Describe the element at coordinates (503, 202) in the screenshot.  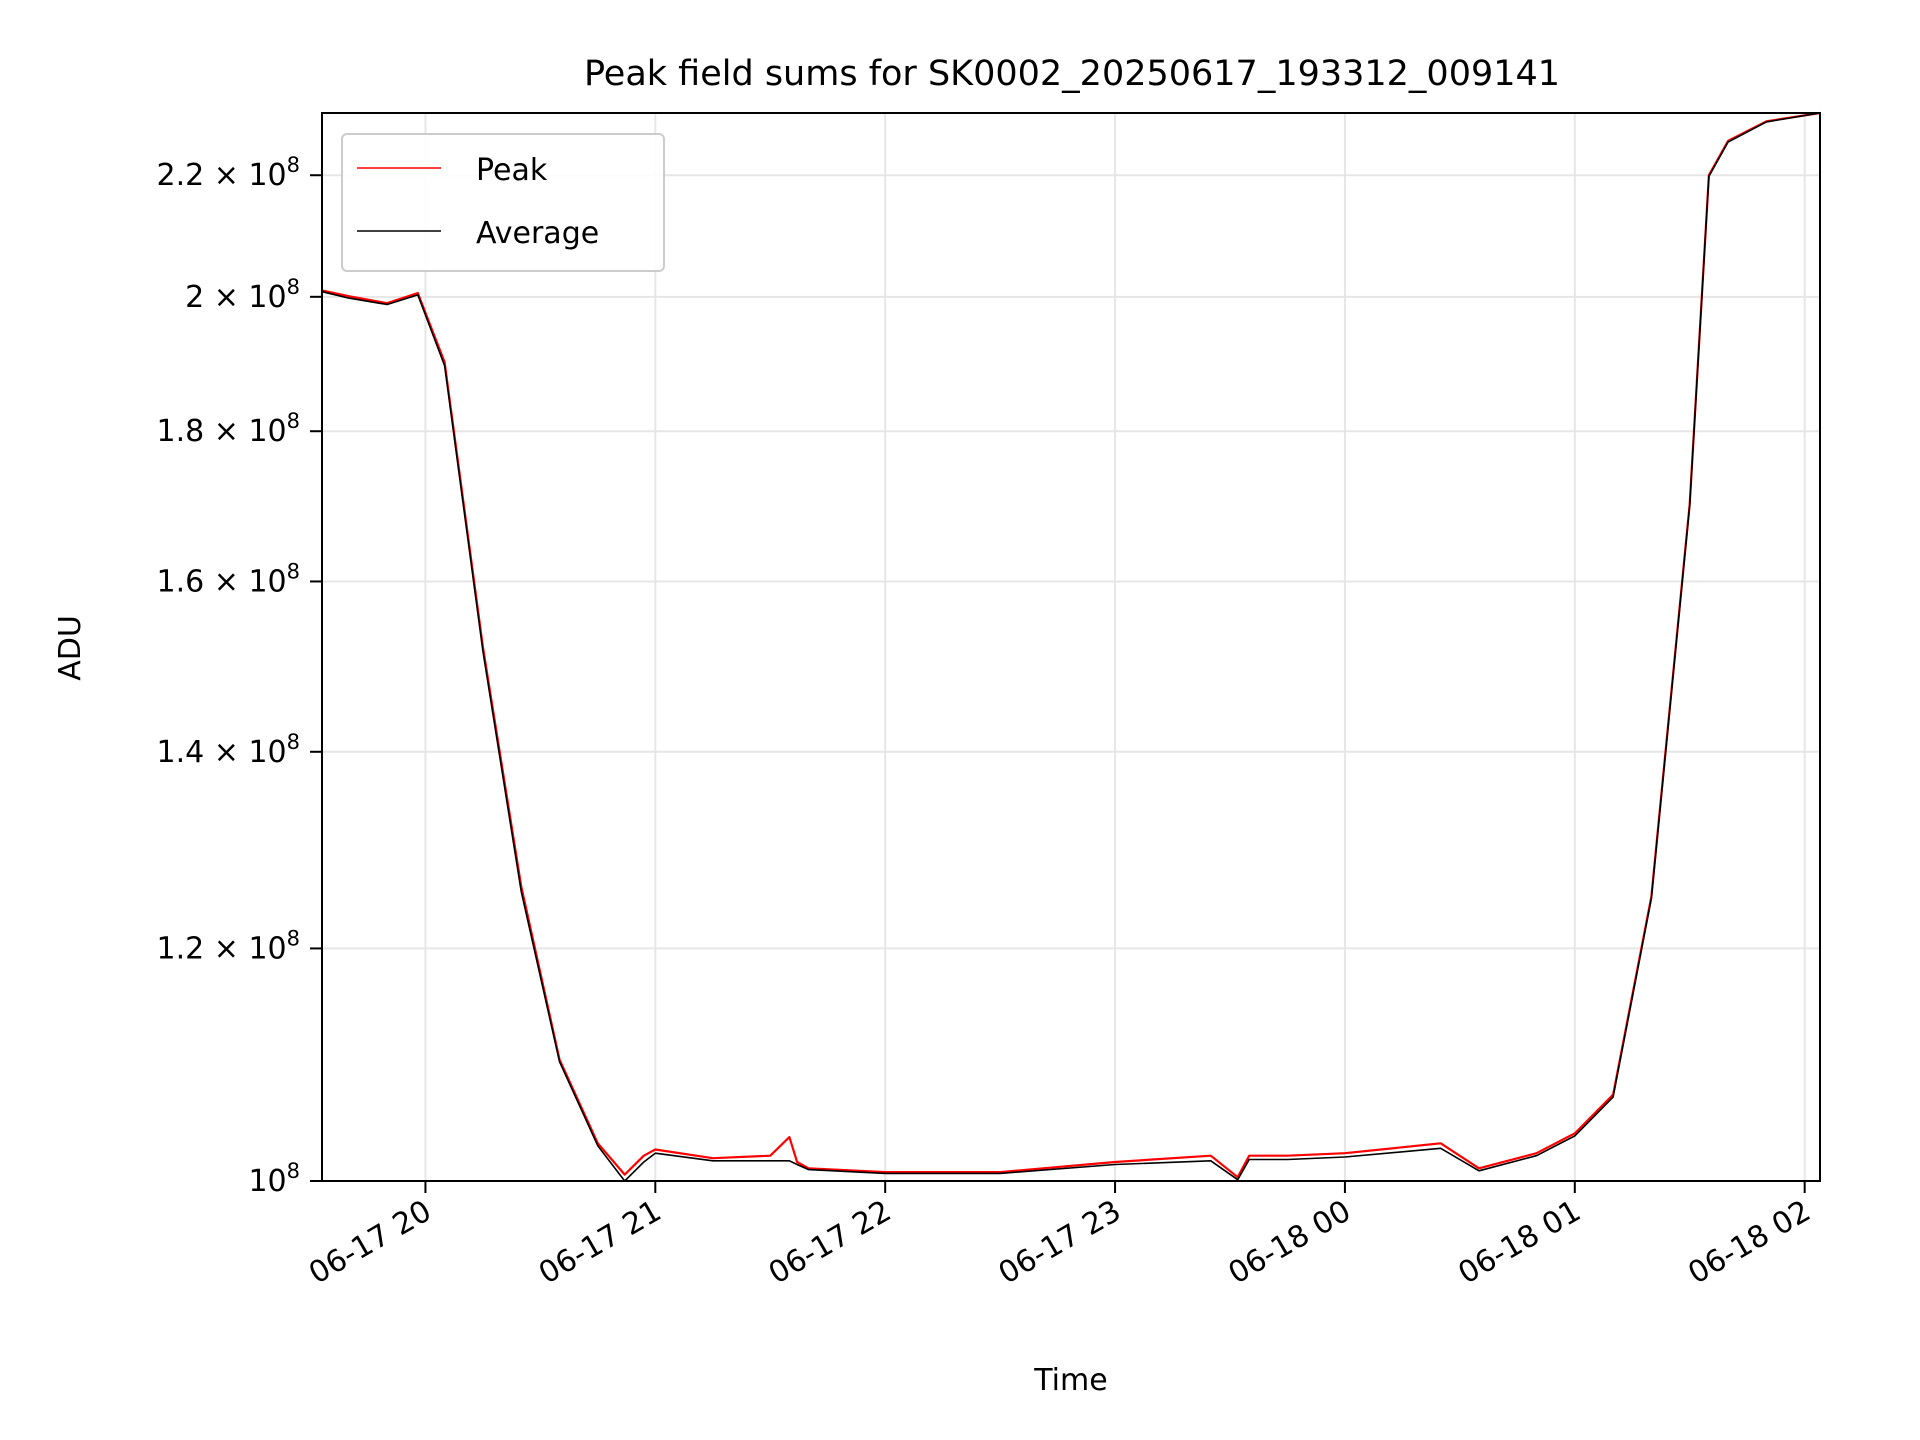
I see `legend: Peak Average` at that location.